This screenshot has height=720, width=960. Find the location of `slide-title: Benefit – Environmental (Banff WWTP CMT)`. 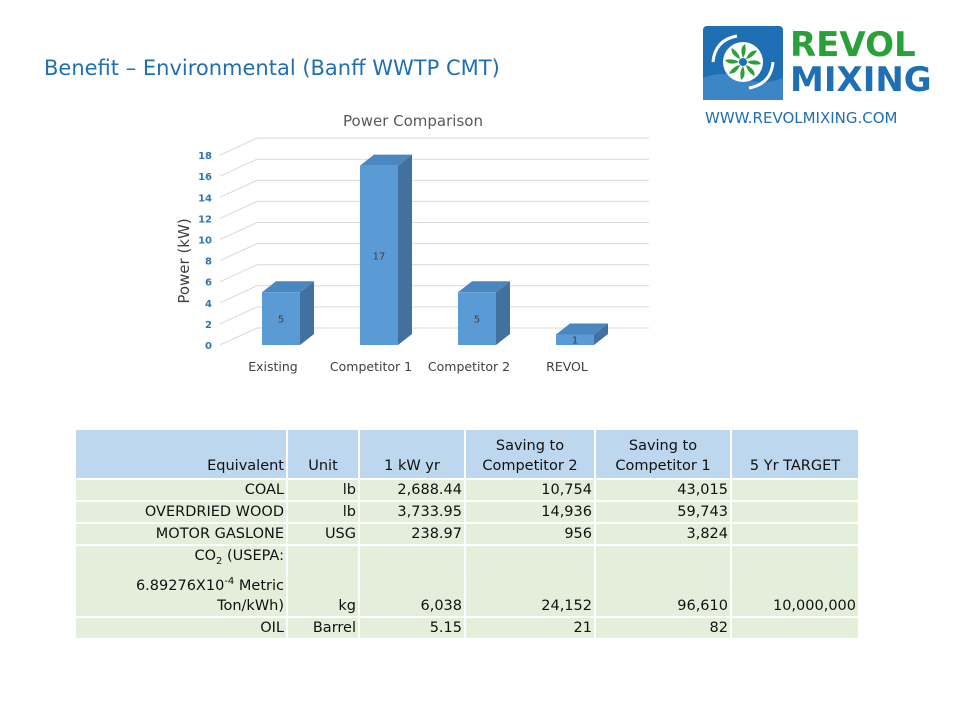

slide-title: Benefit – Environmental (Banff WWTP CMT) is located at coordinates (272, 68).